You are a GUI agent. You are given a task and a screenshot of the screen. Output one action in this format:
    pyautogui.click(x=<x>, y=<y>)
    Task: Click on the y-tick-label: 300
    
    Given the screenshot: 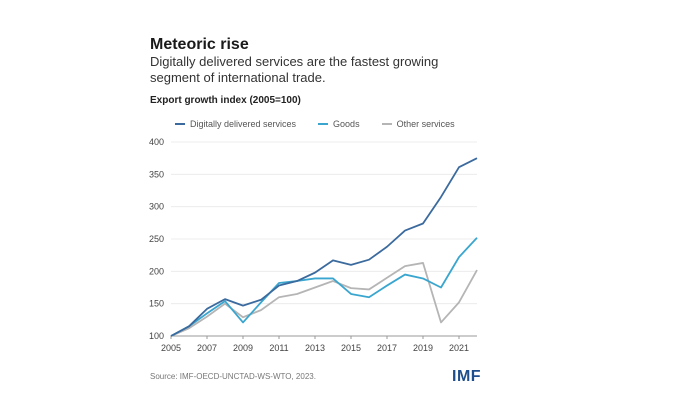 What is the action you would take?
    pyautogui.click(x=156, y=207)
    